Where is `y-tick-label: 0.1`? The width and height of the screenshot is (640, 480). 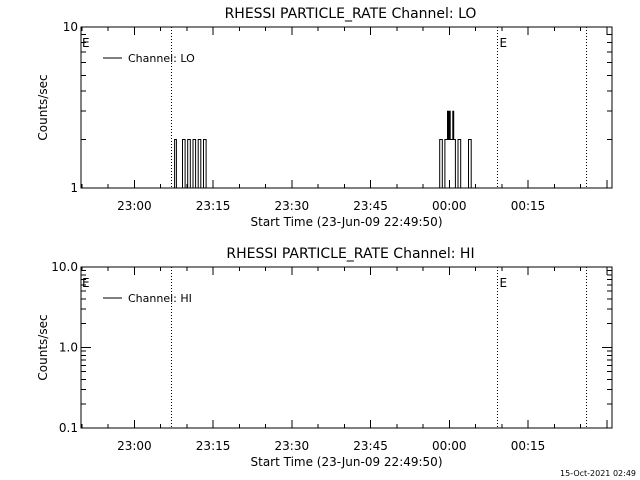 y-tick-label: 0.1 is located at coordinates (68, 428).